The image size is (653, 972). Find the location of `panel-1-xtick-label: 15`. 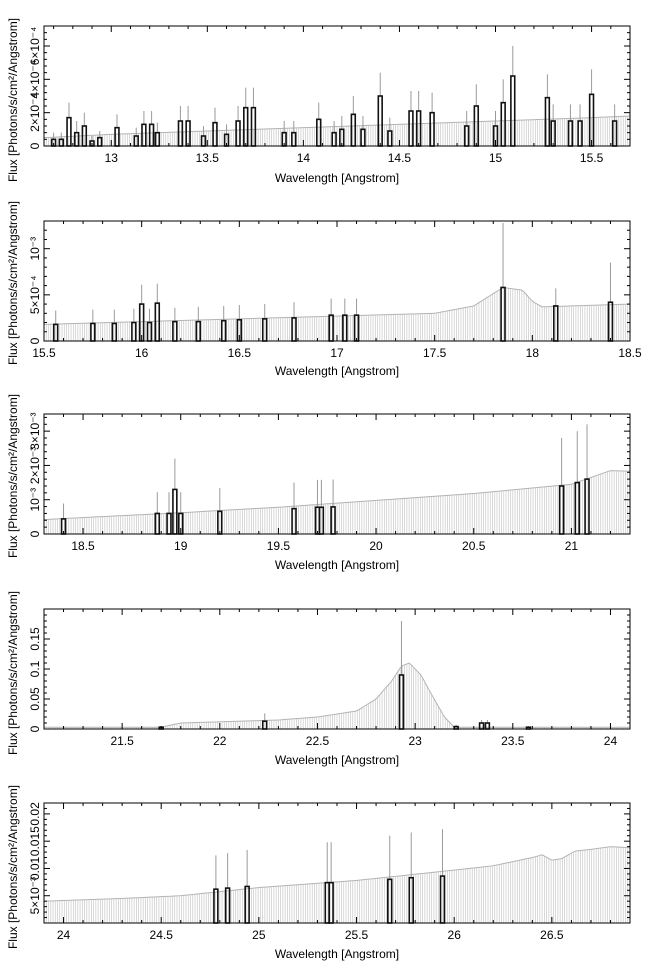

panel-1-xtick-label: 15 is located at coordinates (496, 158).